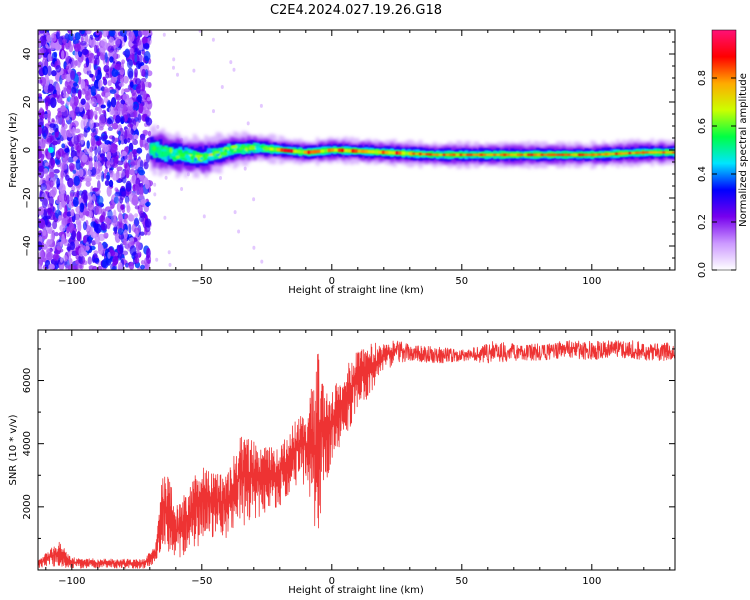  What do you see at coordinates (356, 590) in the screenshot?
I see `snr-x-axis-label: Height of straight line (km)` at bounding box center [356, 590].